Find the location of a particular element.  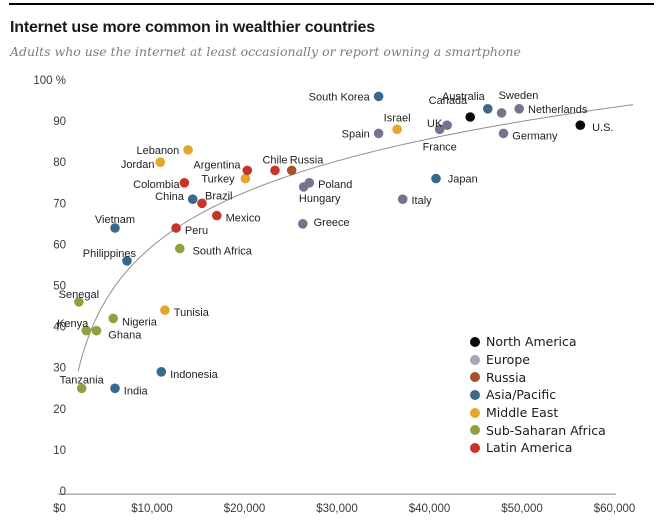

data-point-lebanon is located at coordinates (188, 150).